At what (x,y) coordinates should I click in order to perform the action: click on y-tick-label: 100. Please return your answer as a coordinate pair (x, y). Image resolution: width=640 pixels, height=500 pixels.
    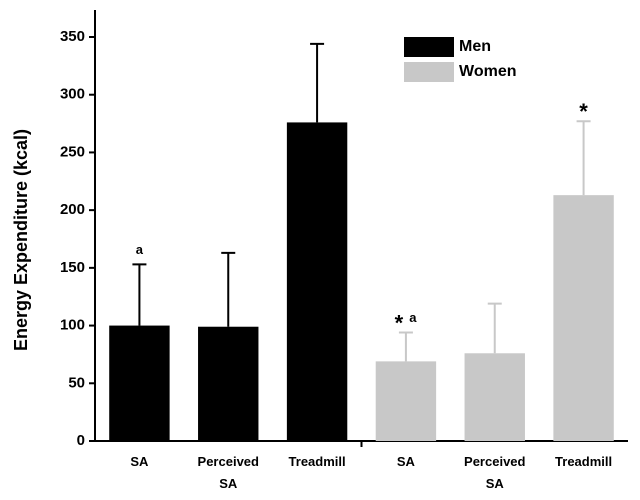
    Looking at the image, I should click on (72, 325).